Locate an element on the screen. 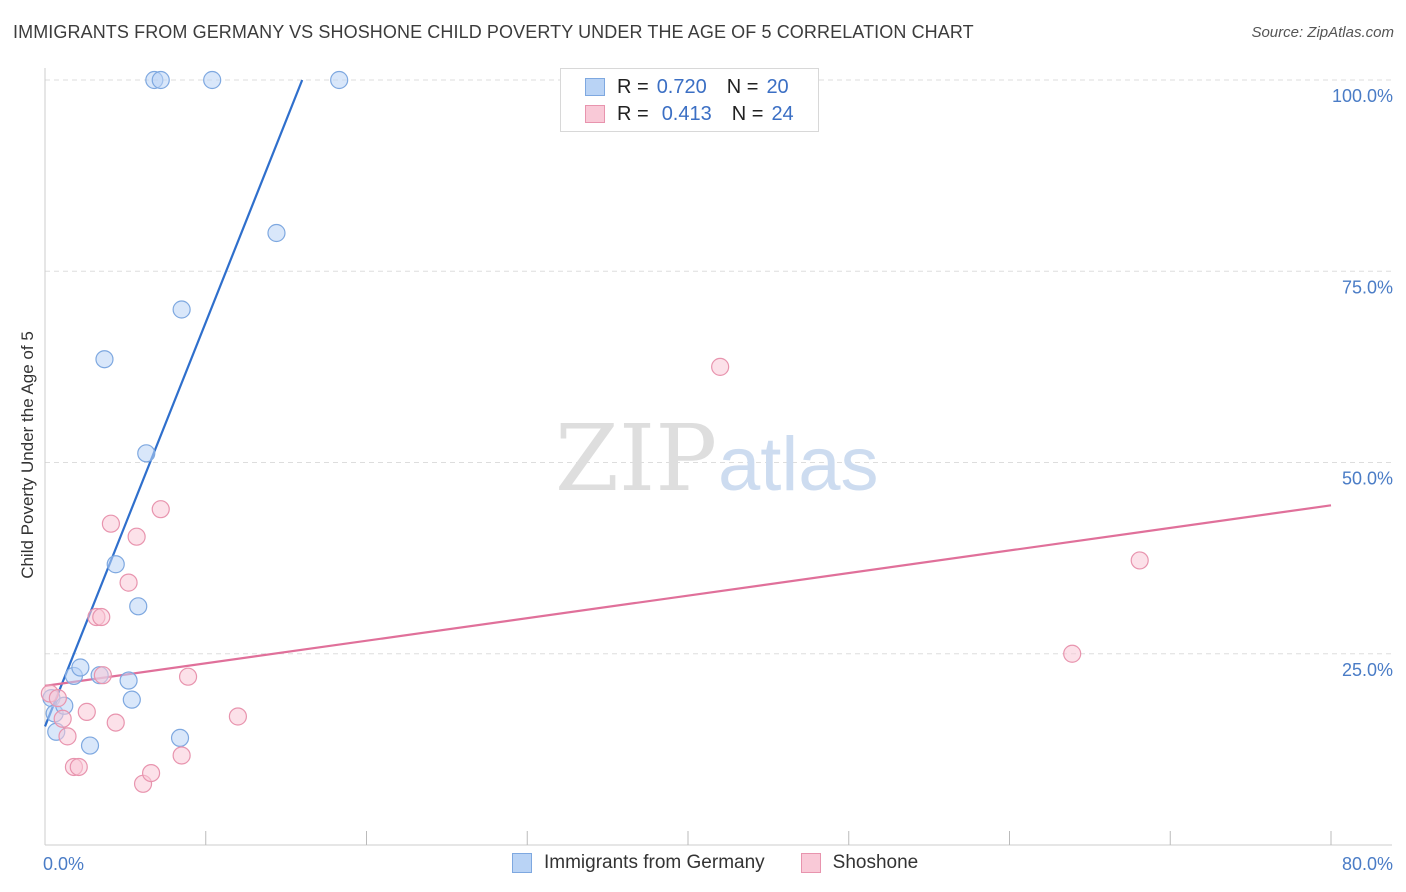  source-label: Source: ZipAtlas.com is located at coordinates (1322, 32).